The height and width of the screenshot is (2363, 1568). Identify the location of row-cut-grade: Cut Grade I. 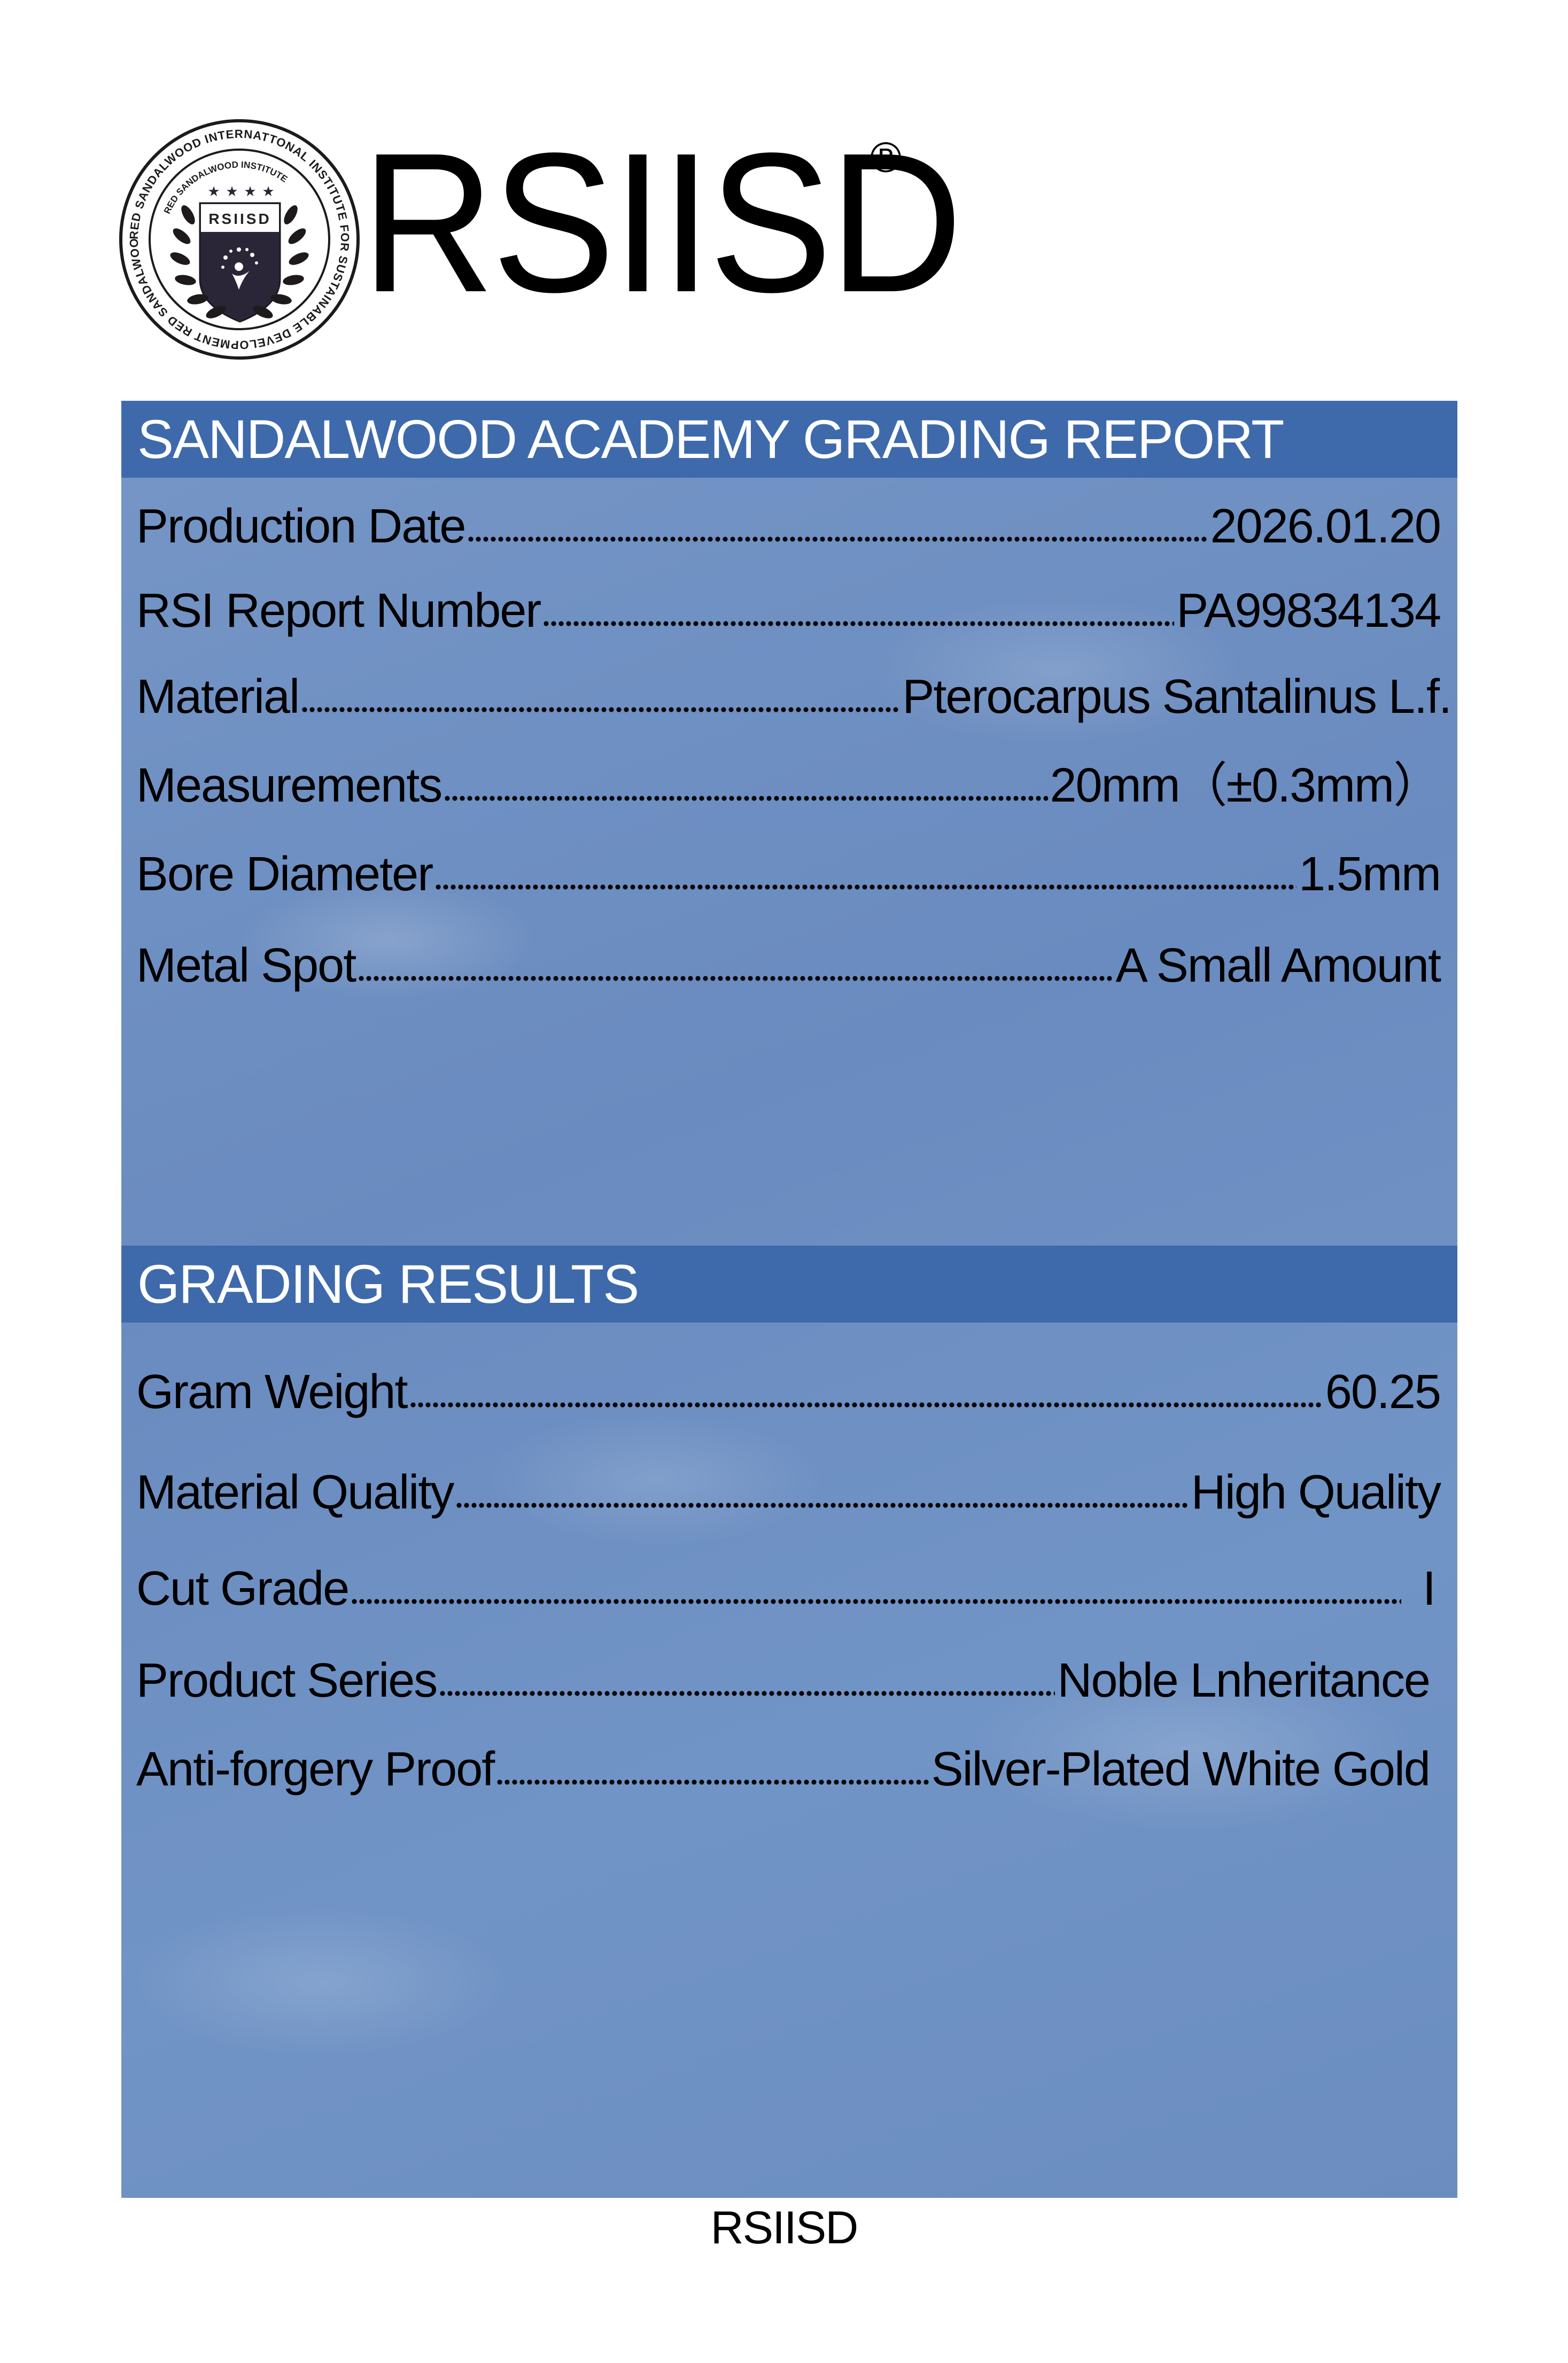
(786, 1588).